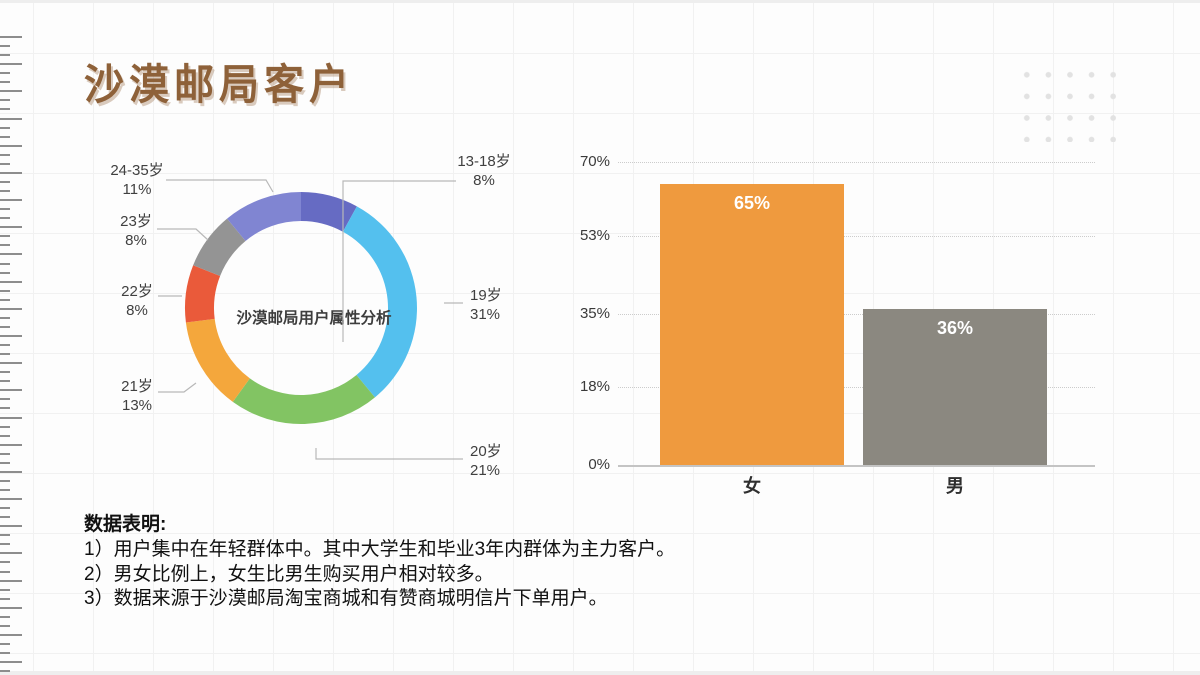 The height and width of the screenshot is (675, 1200). Describe the element at coordinates (600, 1) in the screenshot. I see `top-edge-strip` at that location.